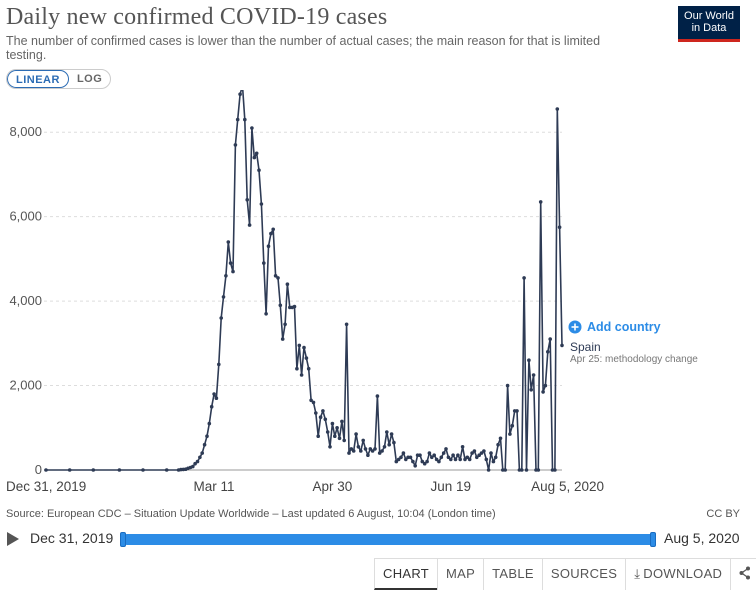 The image size is (756, 590). I want to click on logo-line-2: in Data, so click(709, 28).